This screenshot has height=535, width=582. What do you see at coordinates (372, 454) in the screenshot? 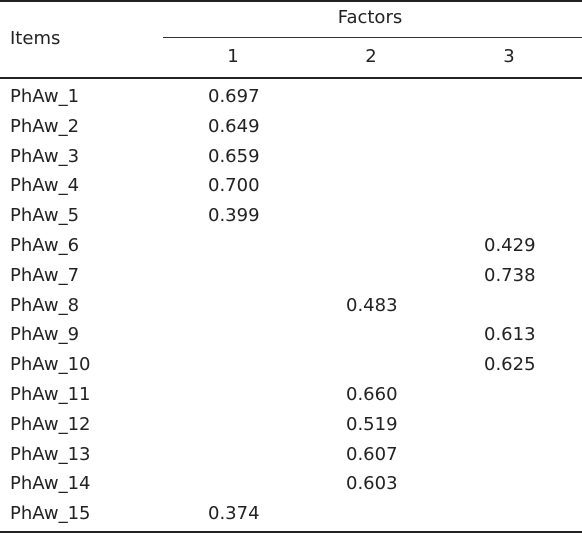
I see `factor-2-cell: 0.607` at bounding box center [372, 454].